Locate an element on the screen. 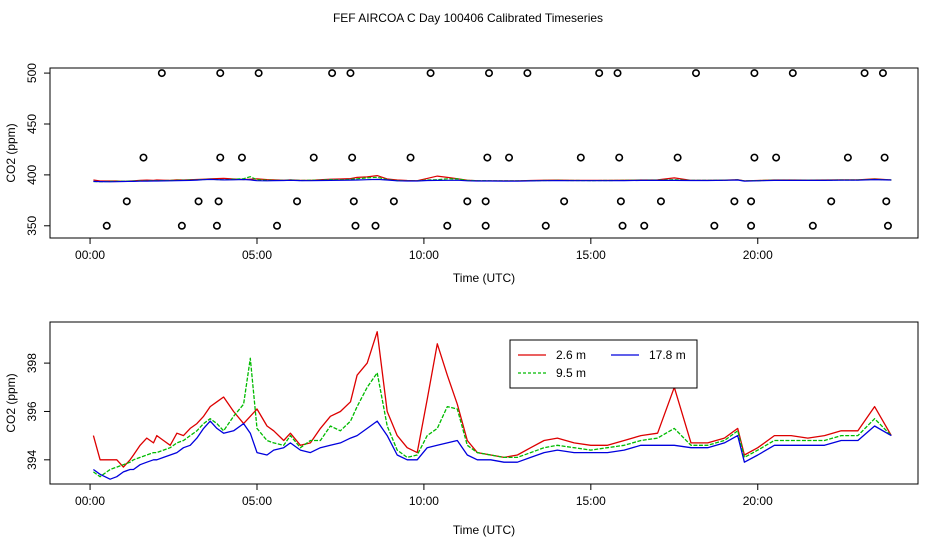  top-series-lines is located at coordinates (492, 179).